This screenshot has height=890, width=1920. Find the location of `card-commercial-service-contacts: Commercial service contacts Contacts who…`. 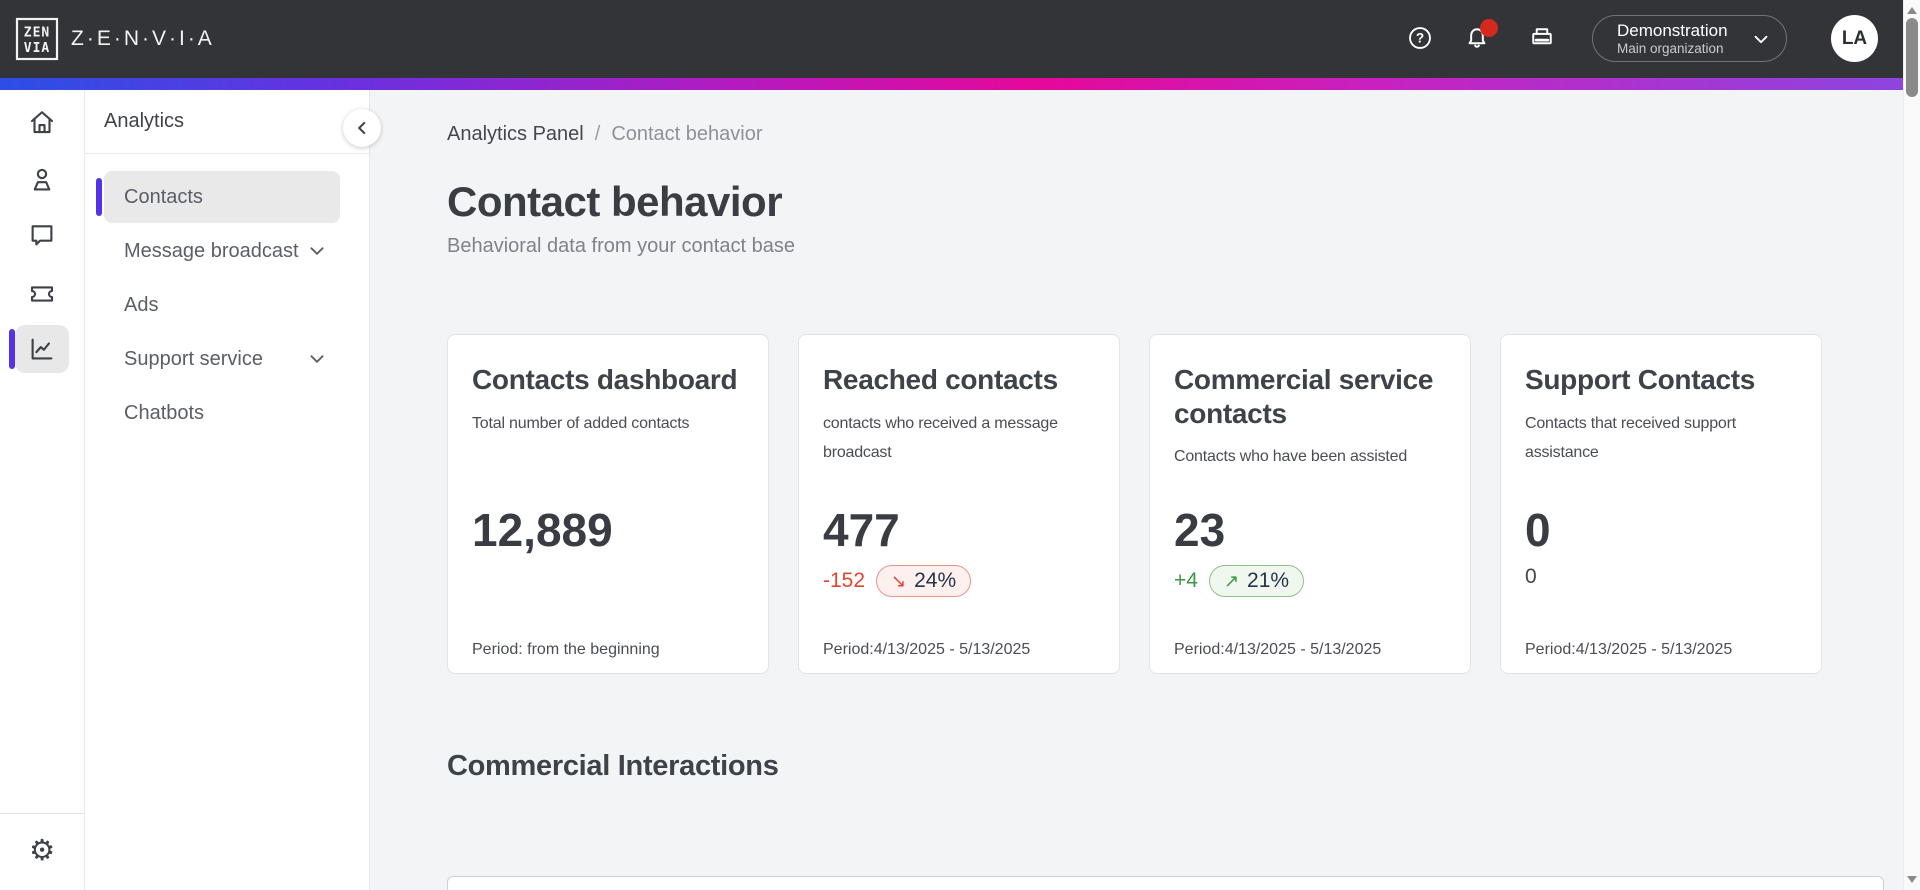

card-commercial-service-contacts: Commercial service contacts Contacts who… is located at coordinates (1310, 504).